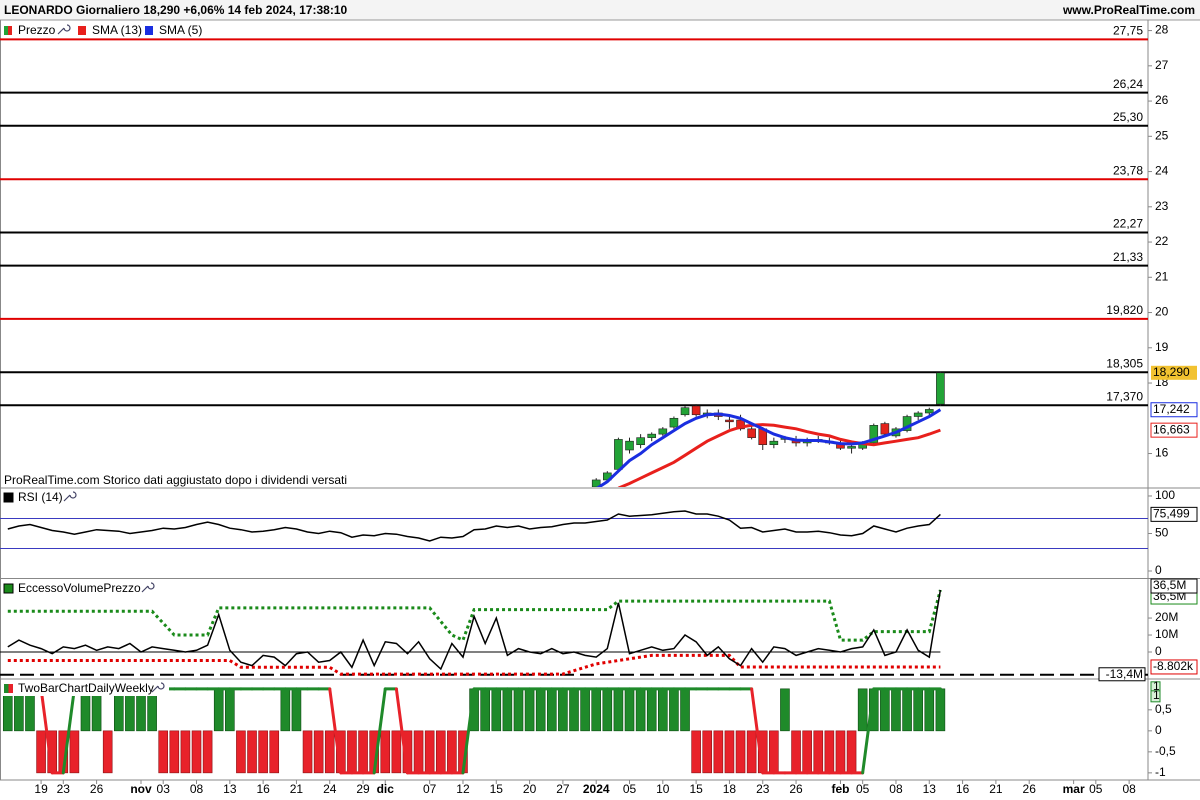 Image resolution: width=1200 pixels, height=800 pixels. Describe the element at coordinates (1162, 312) in the screenshot. I see `y-tick-label: 20` at that location.